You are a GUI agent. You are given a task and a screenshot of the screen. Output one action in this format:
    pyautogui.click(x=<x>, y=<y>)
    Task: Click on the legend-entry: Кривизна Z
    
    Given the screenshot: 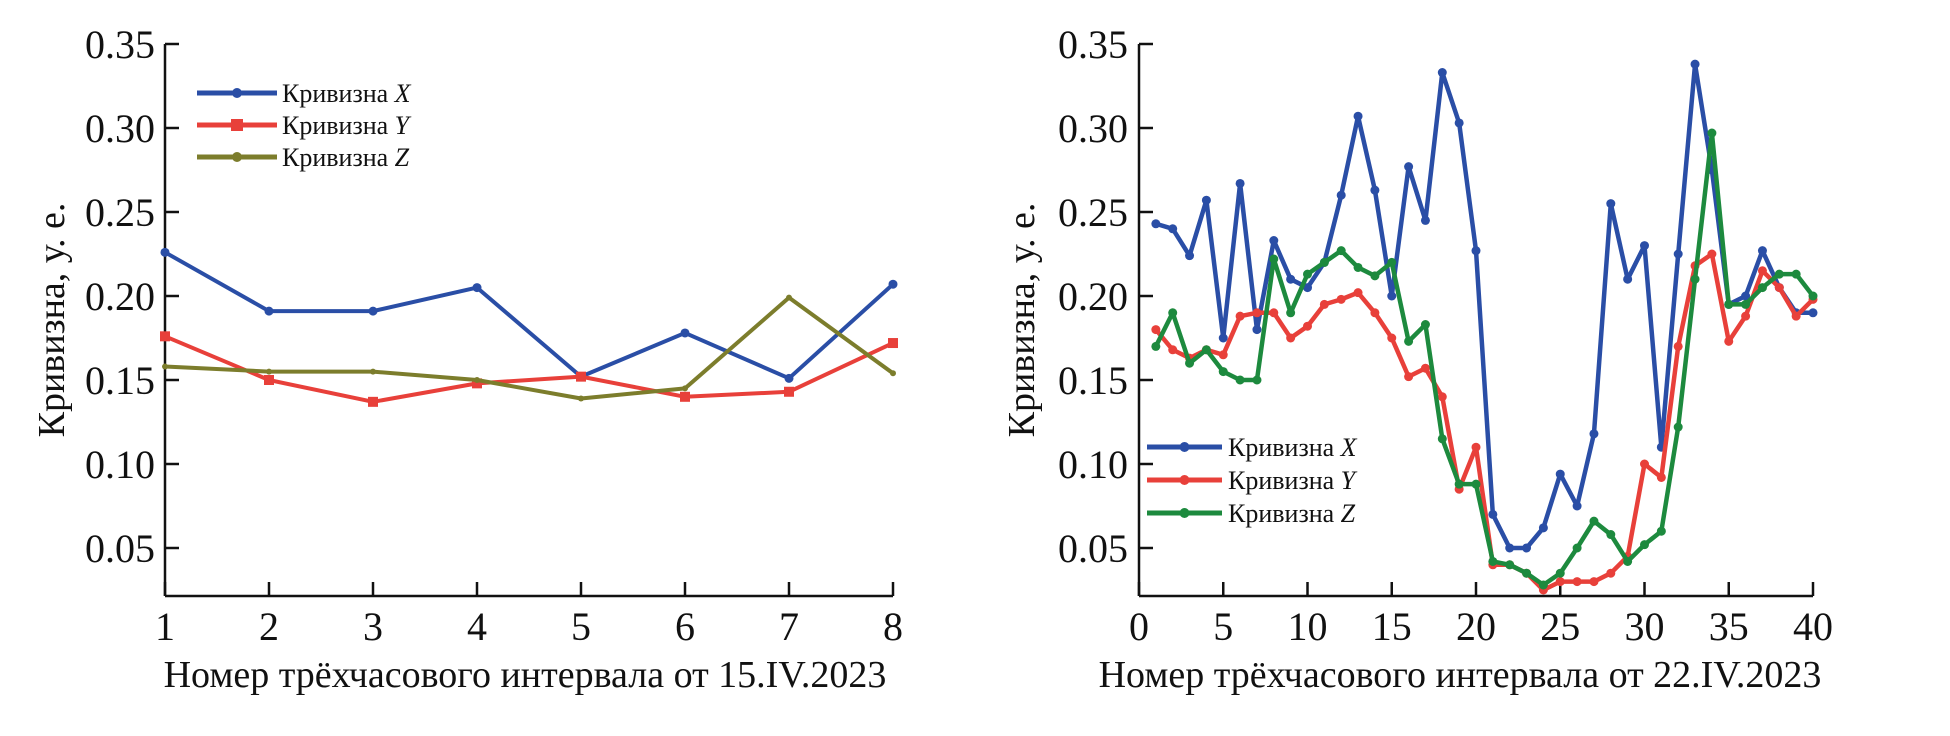 What is the action you would take?
    pyautogui.click(x=1292, y=513)
    